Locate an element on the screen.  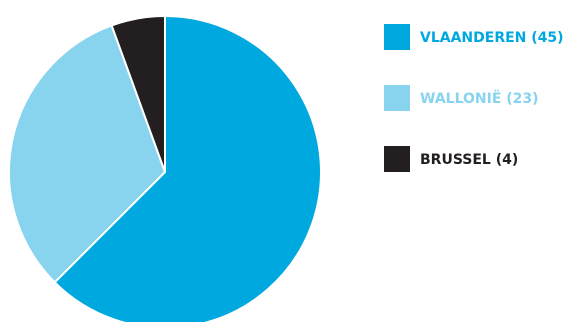
legend-label-1: WALLONIË (23) is located at coordinates (479, 98).